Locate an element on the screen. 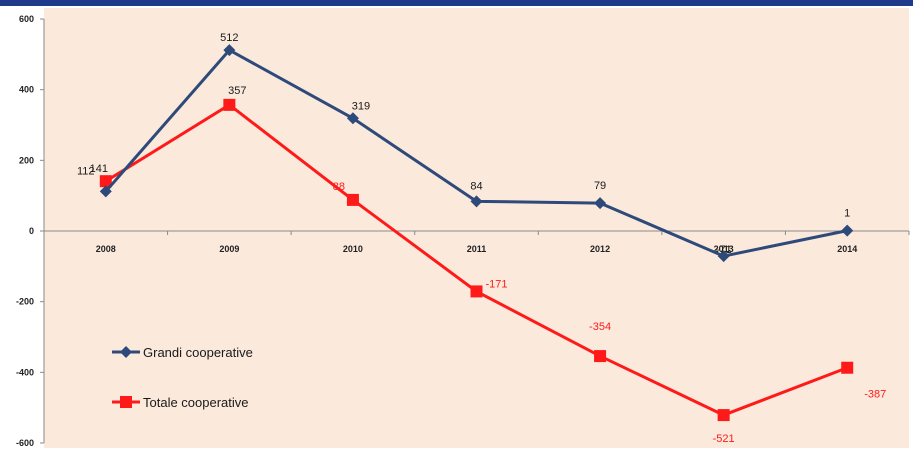  data-label-grandi: -71 is located at coordinates (724, 250).